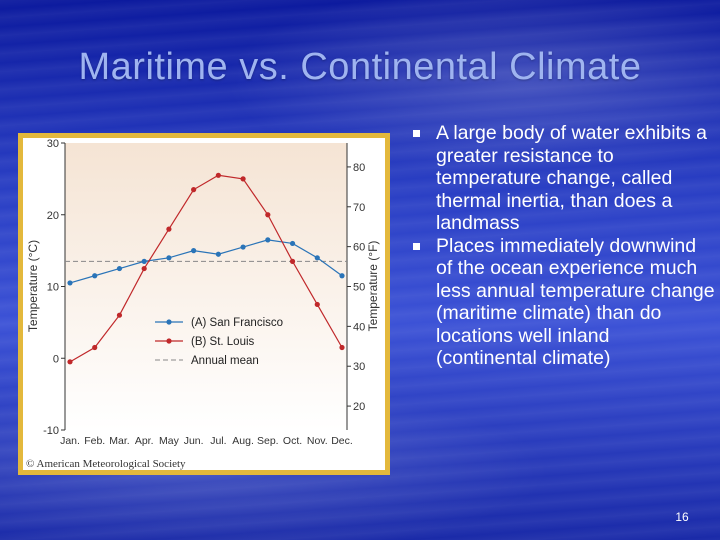  I want to click on x-tick-label: Jun., so click(194, 441).